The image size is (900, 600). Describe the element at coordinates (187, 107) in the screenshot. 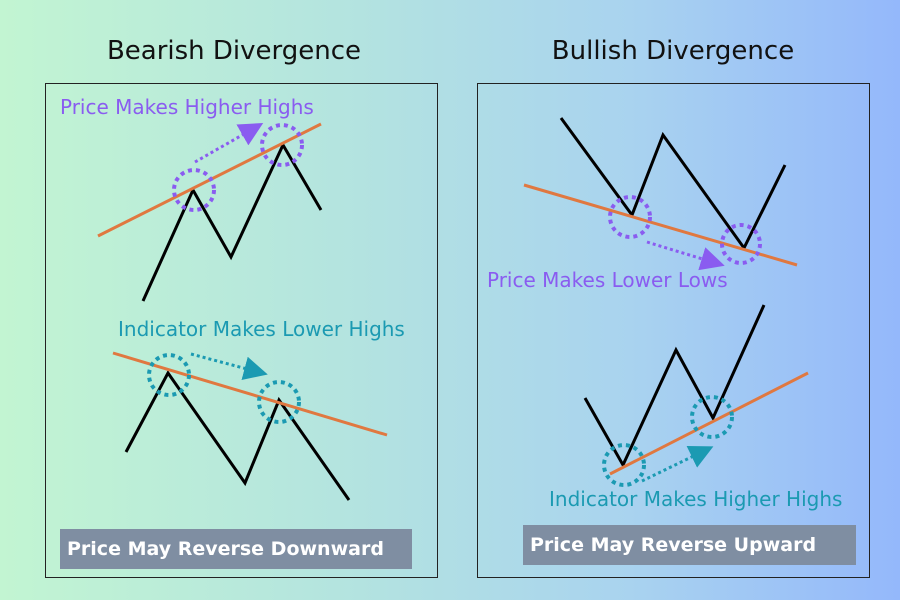

I see `bear-price-label: Price Makes Higher Highs` at that location.